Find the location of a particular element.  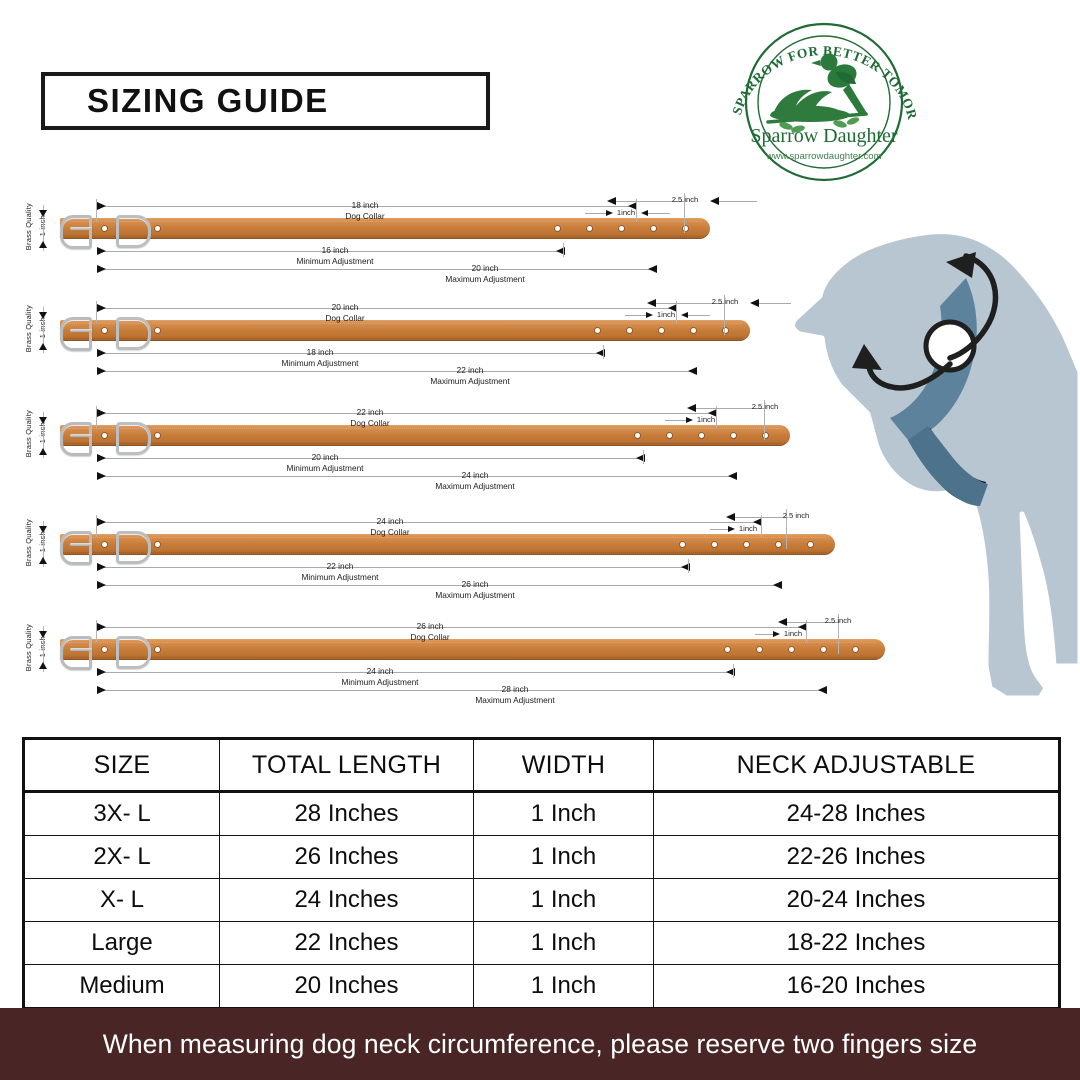

cell-size: Medium is located at coordinates (121, 987).